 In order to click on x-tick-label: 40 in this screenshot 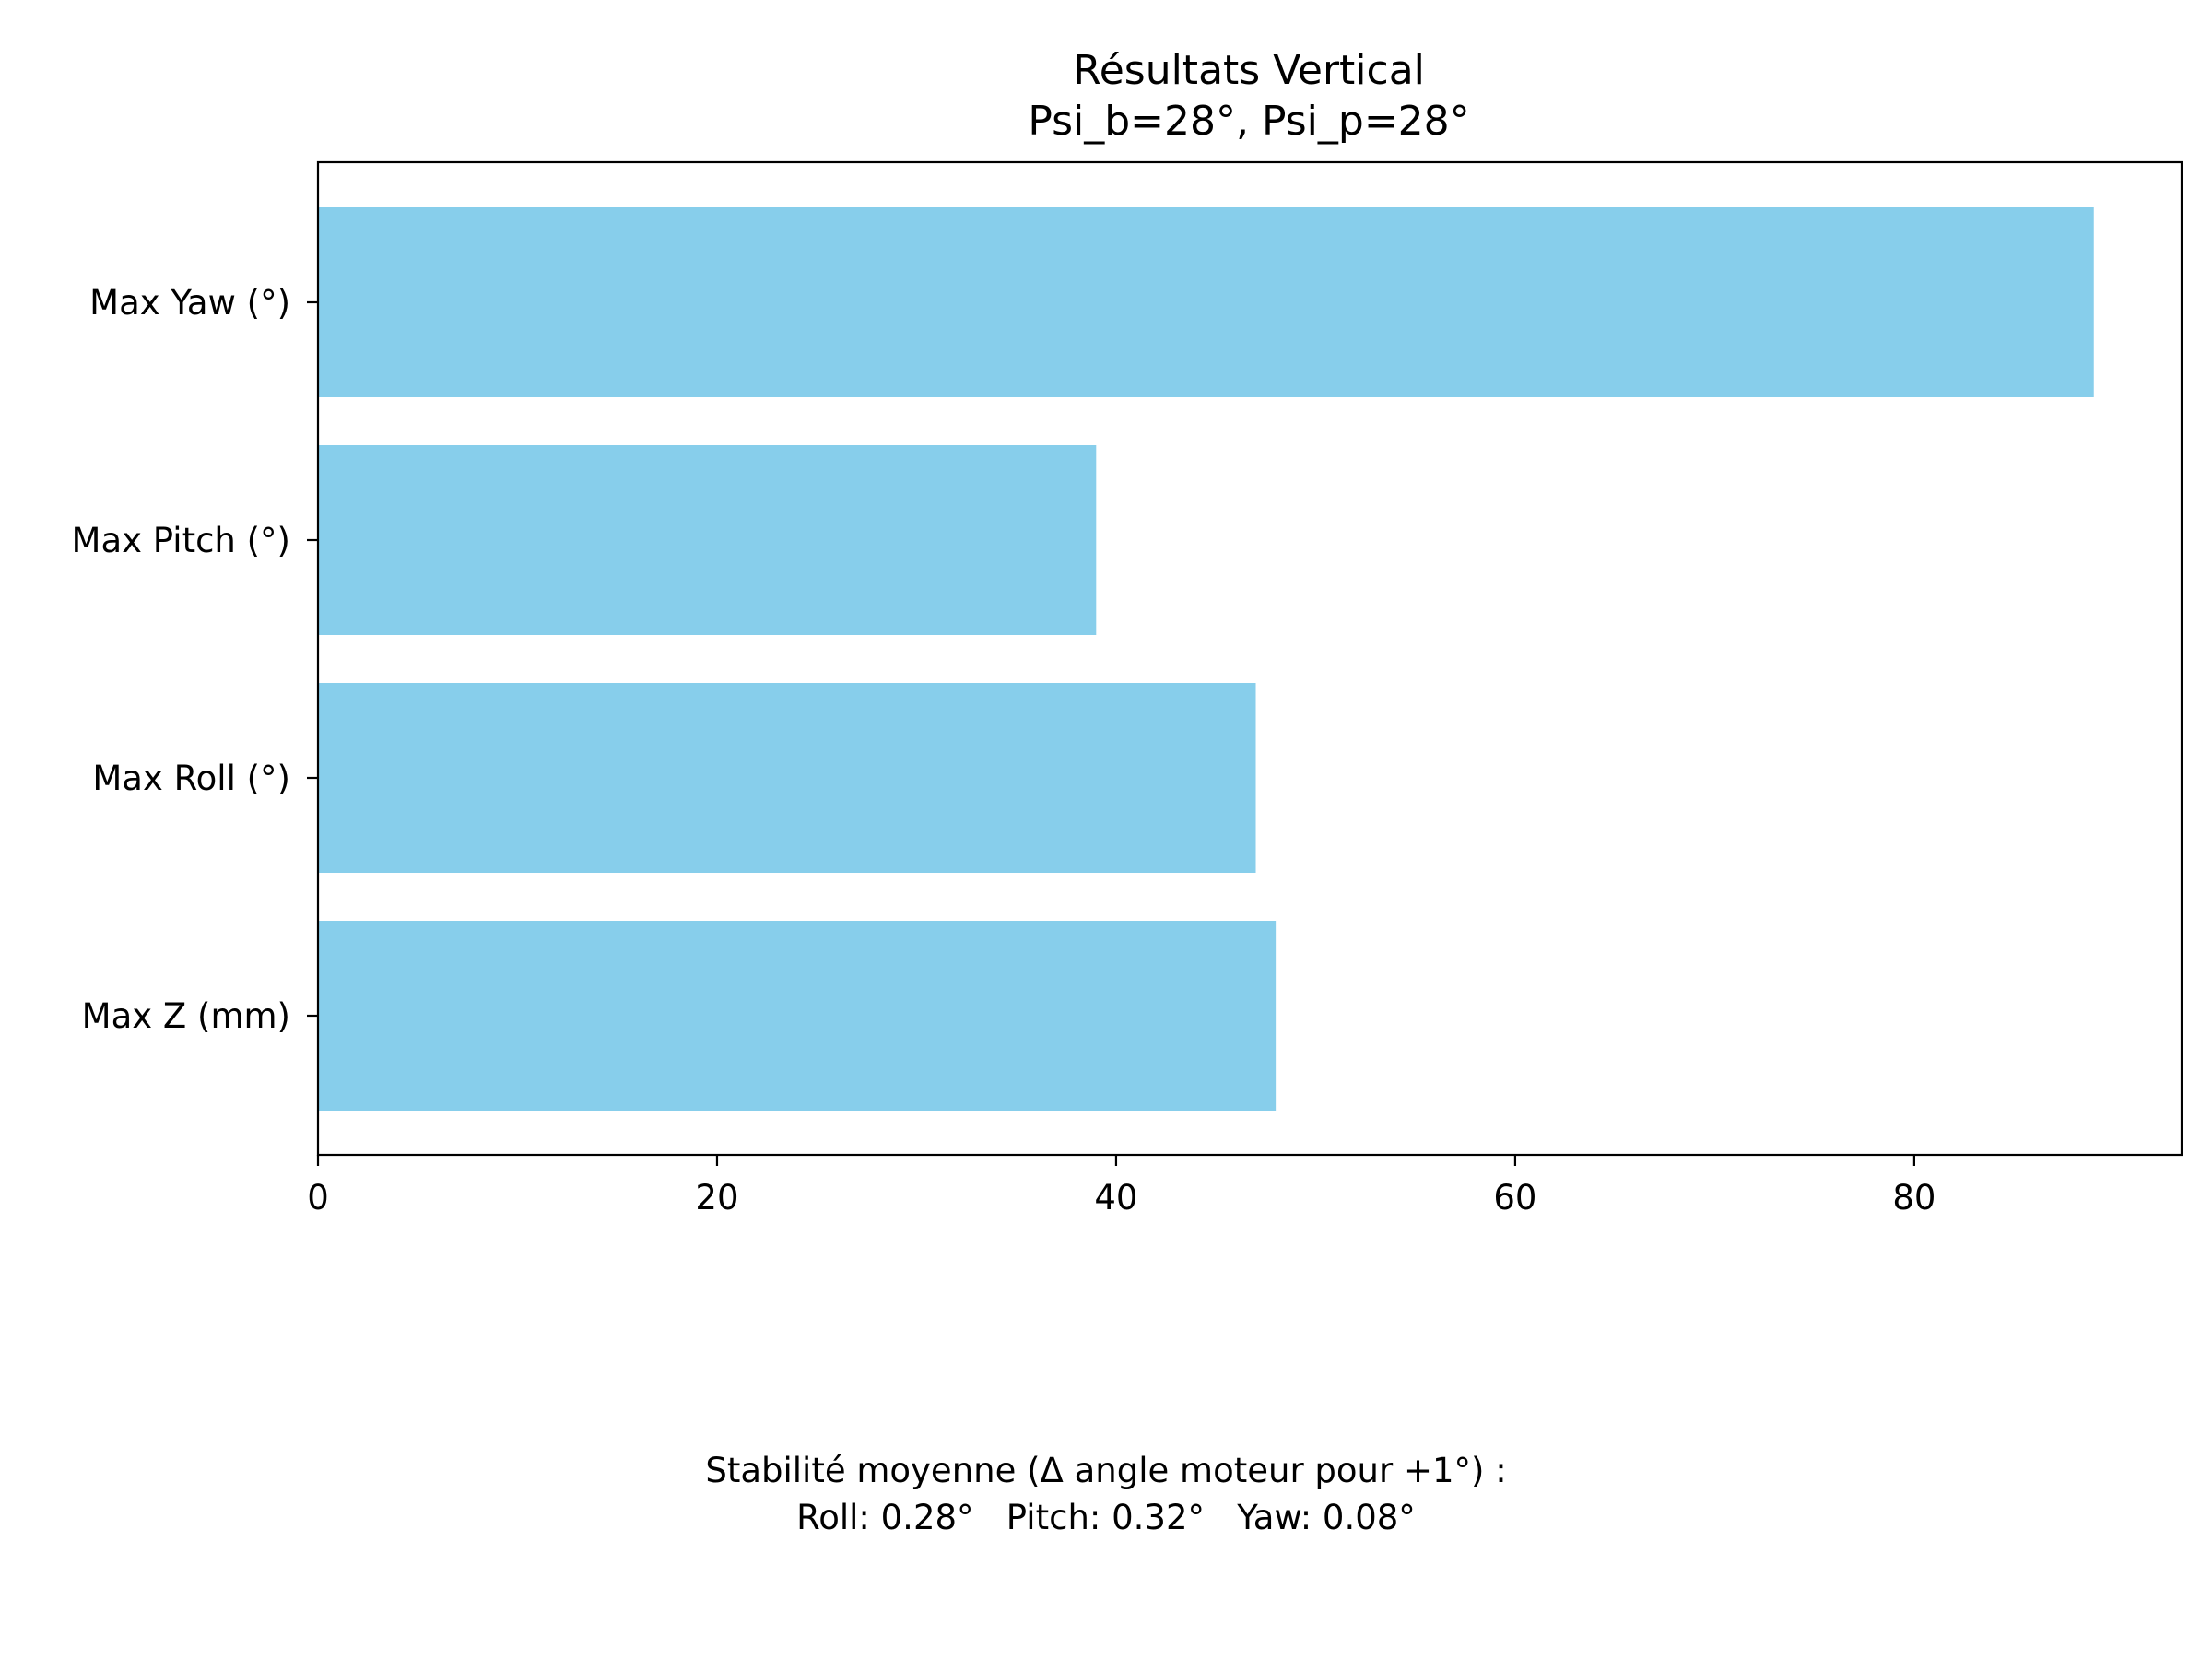, I will do `click(1115, 1198)`.